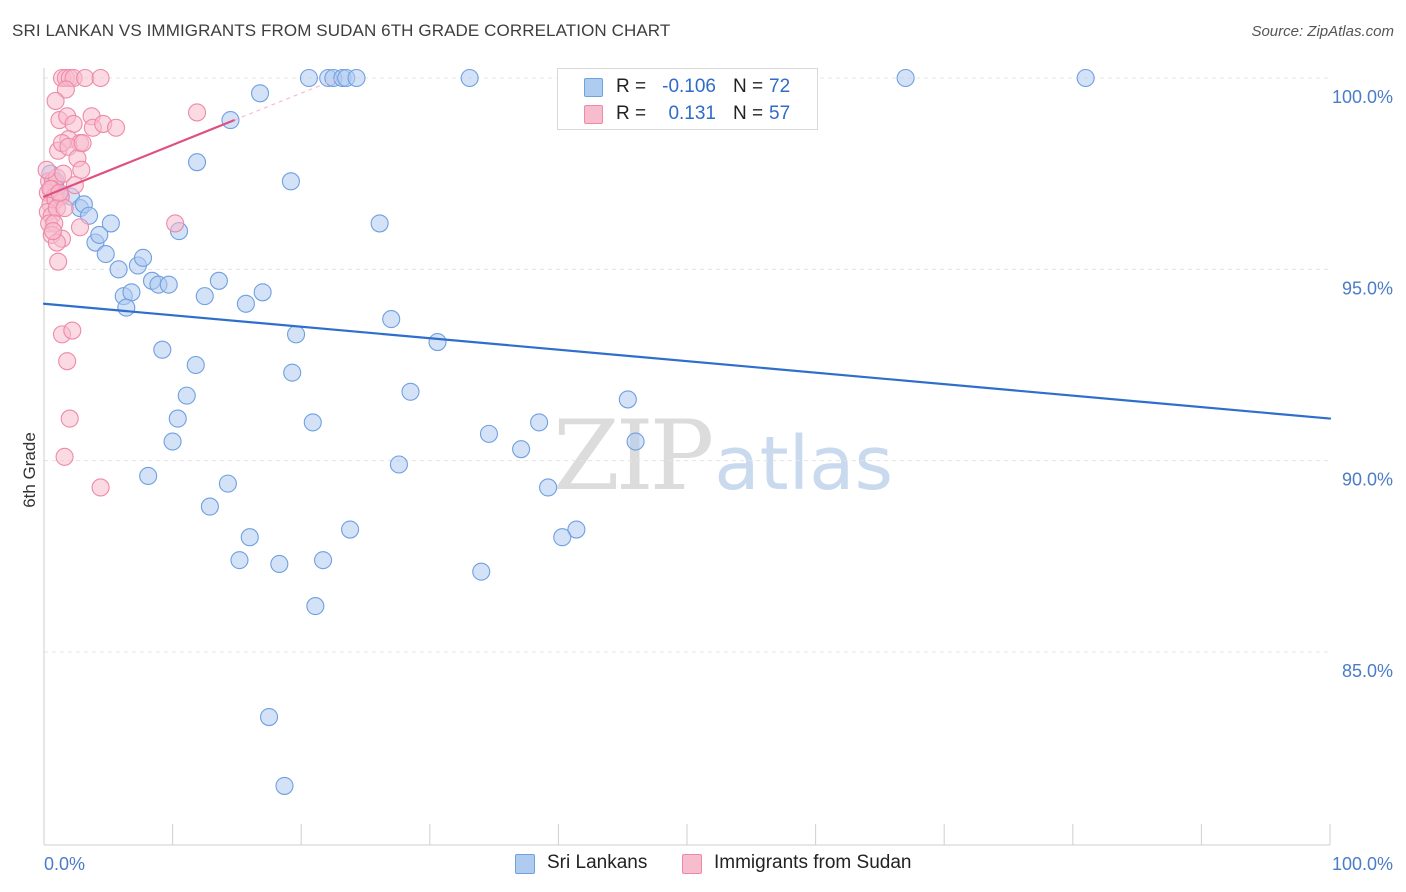 The image size is (1406, 892). Describe the element at coordinates (1362, 97) in the screenshot. I see `y-tick-label: 100.0%` at that location.